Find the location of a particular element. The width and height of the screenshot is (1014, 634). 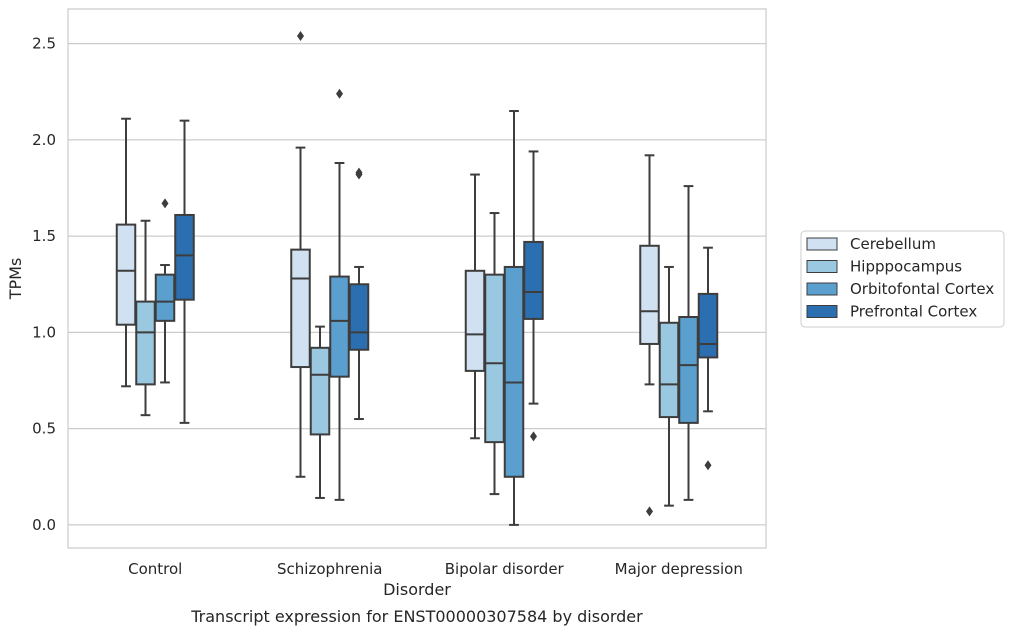

legend-box is located at coordinates (902, 279).